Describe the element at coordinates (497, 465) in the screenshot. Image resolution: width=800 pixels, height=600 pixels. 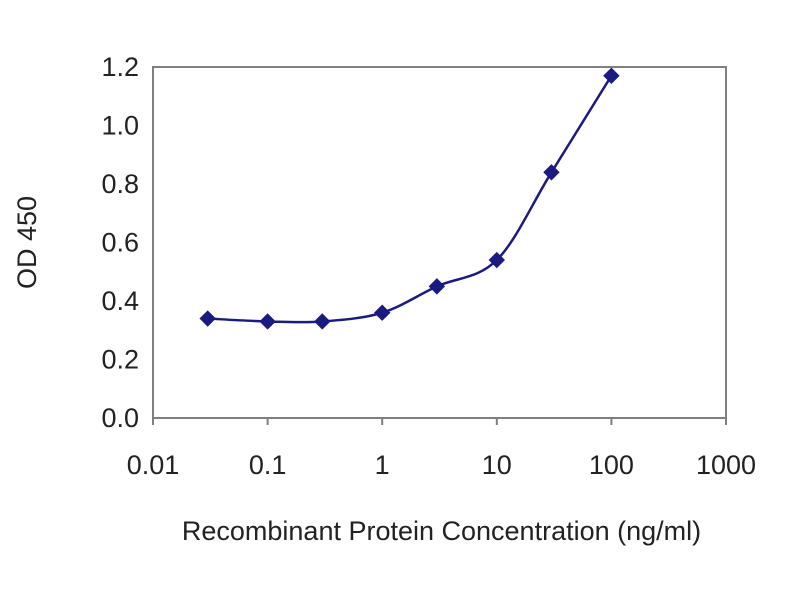
I see `x-tick-label: 10` at that location.